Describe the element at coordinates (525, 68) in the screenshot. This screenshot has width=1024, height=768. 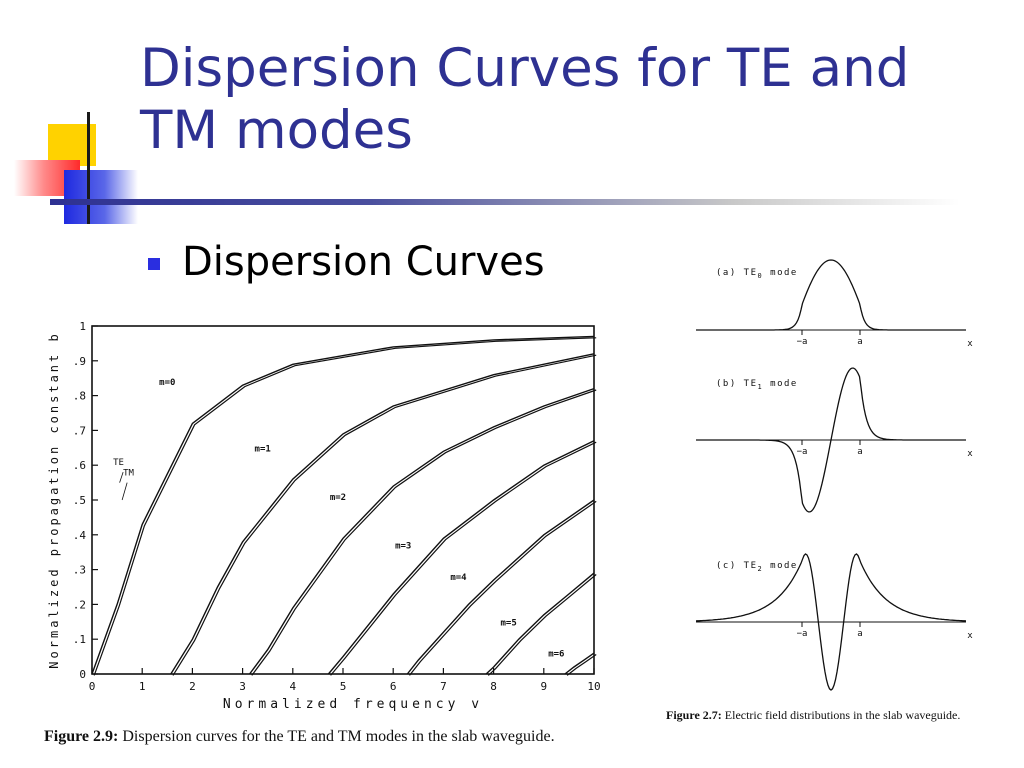
I see `slide-title-line-1: Dispersion Curves for TE and` at that location.